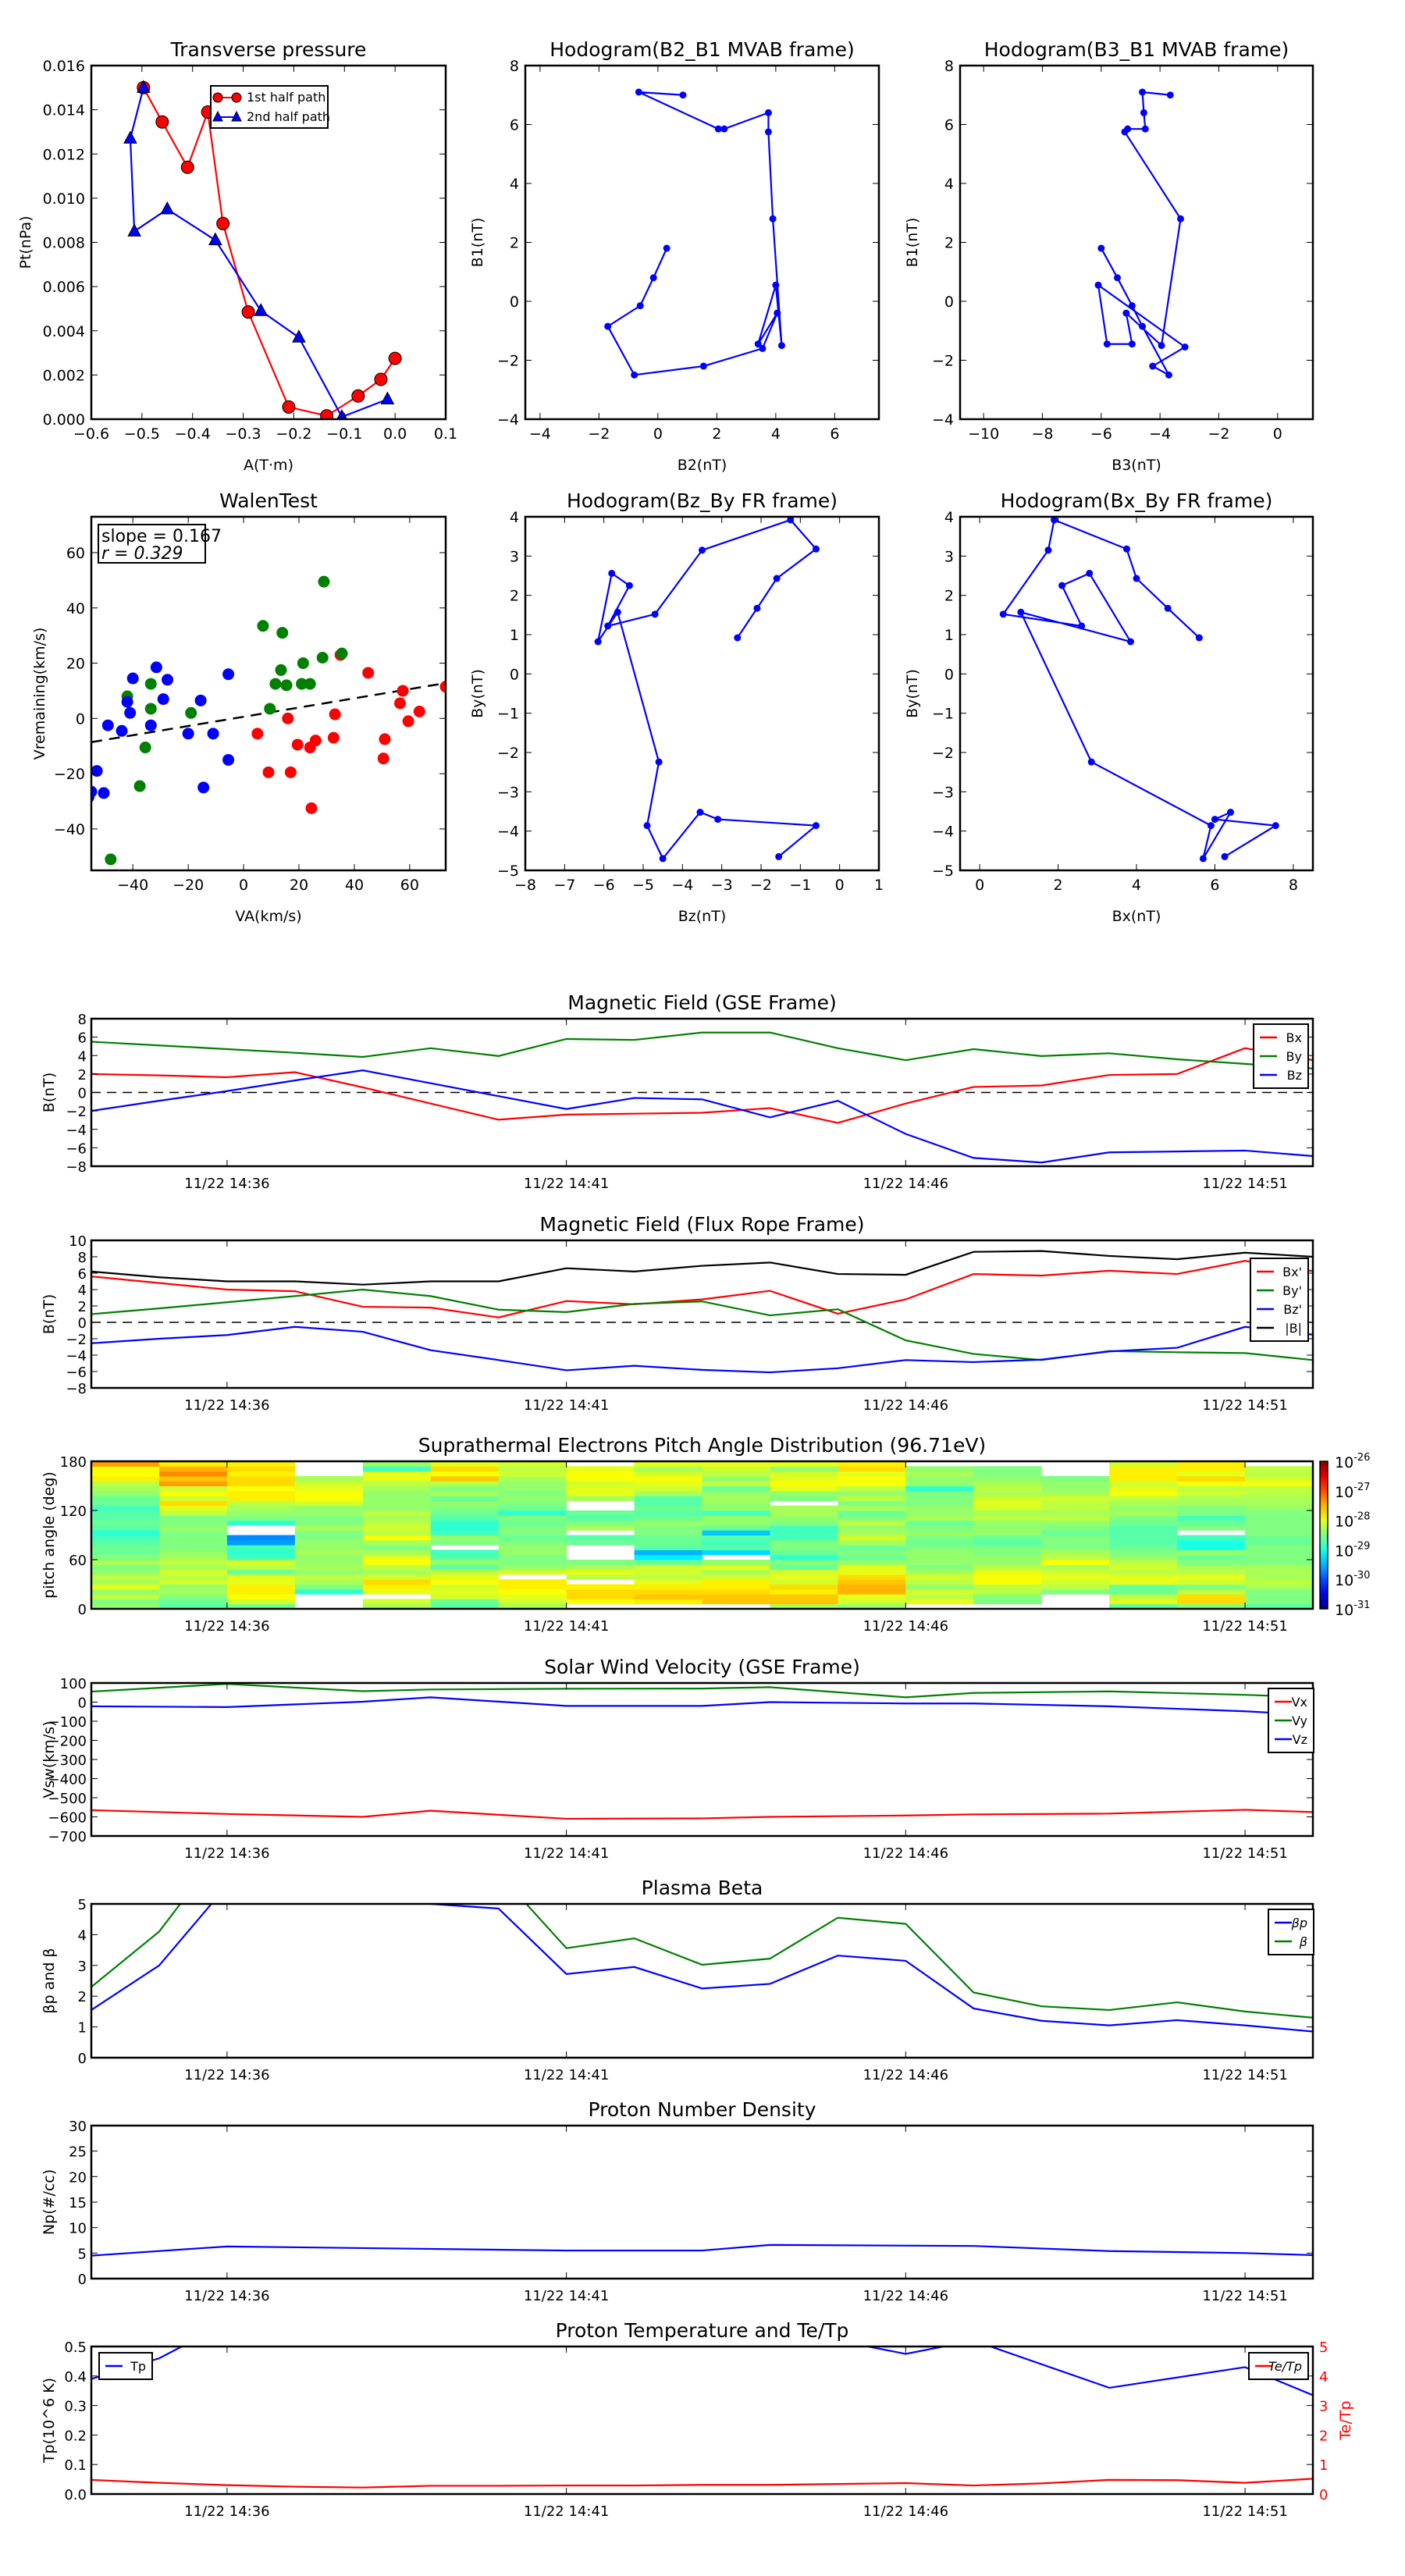  I want to click on x-tick-label: 0, so click(840, 885).